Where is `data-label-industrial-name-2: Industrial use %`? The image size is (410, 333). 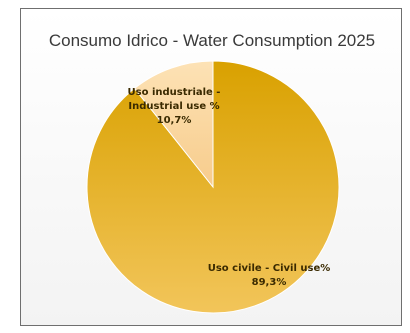
data-label-industrial-name-2: Industrial use % is located at coordinates (173, 106).